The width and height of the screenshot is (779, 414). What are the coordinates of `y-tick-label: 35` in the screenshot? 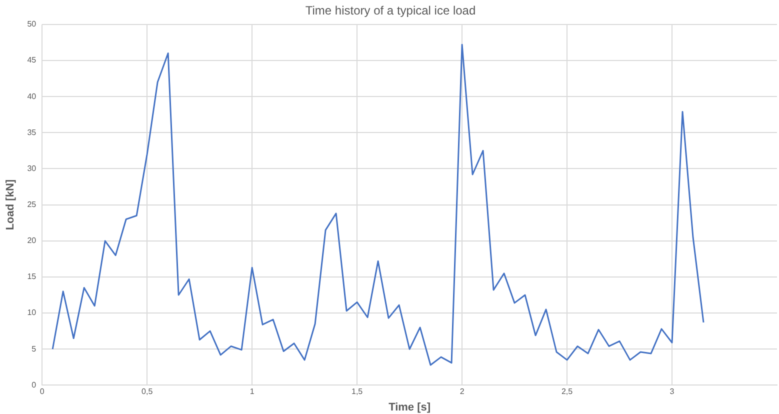 It's located at (32, 132).